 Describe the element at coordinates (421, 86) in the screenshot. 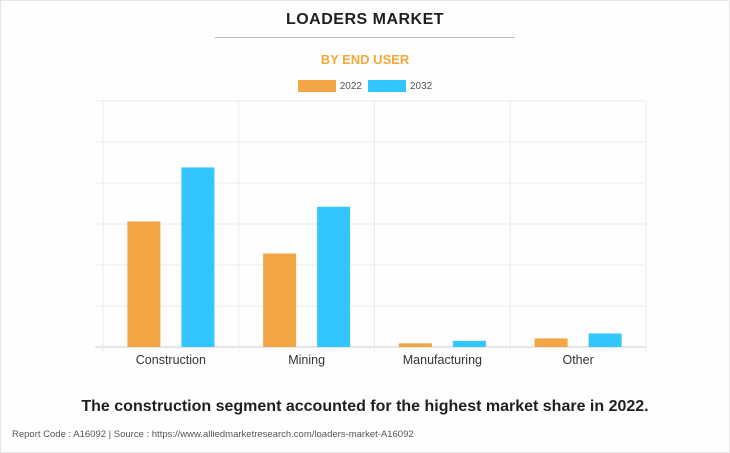

I see `legend-label-2032: 2032` at that location.